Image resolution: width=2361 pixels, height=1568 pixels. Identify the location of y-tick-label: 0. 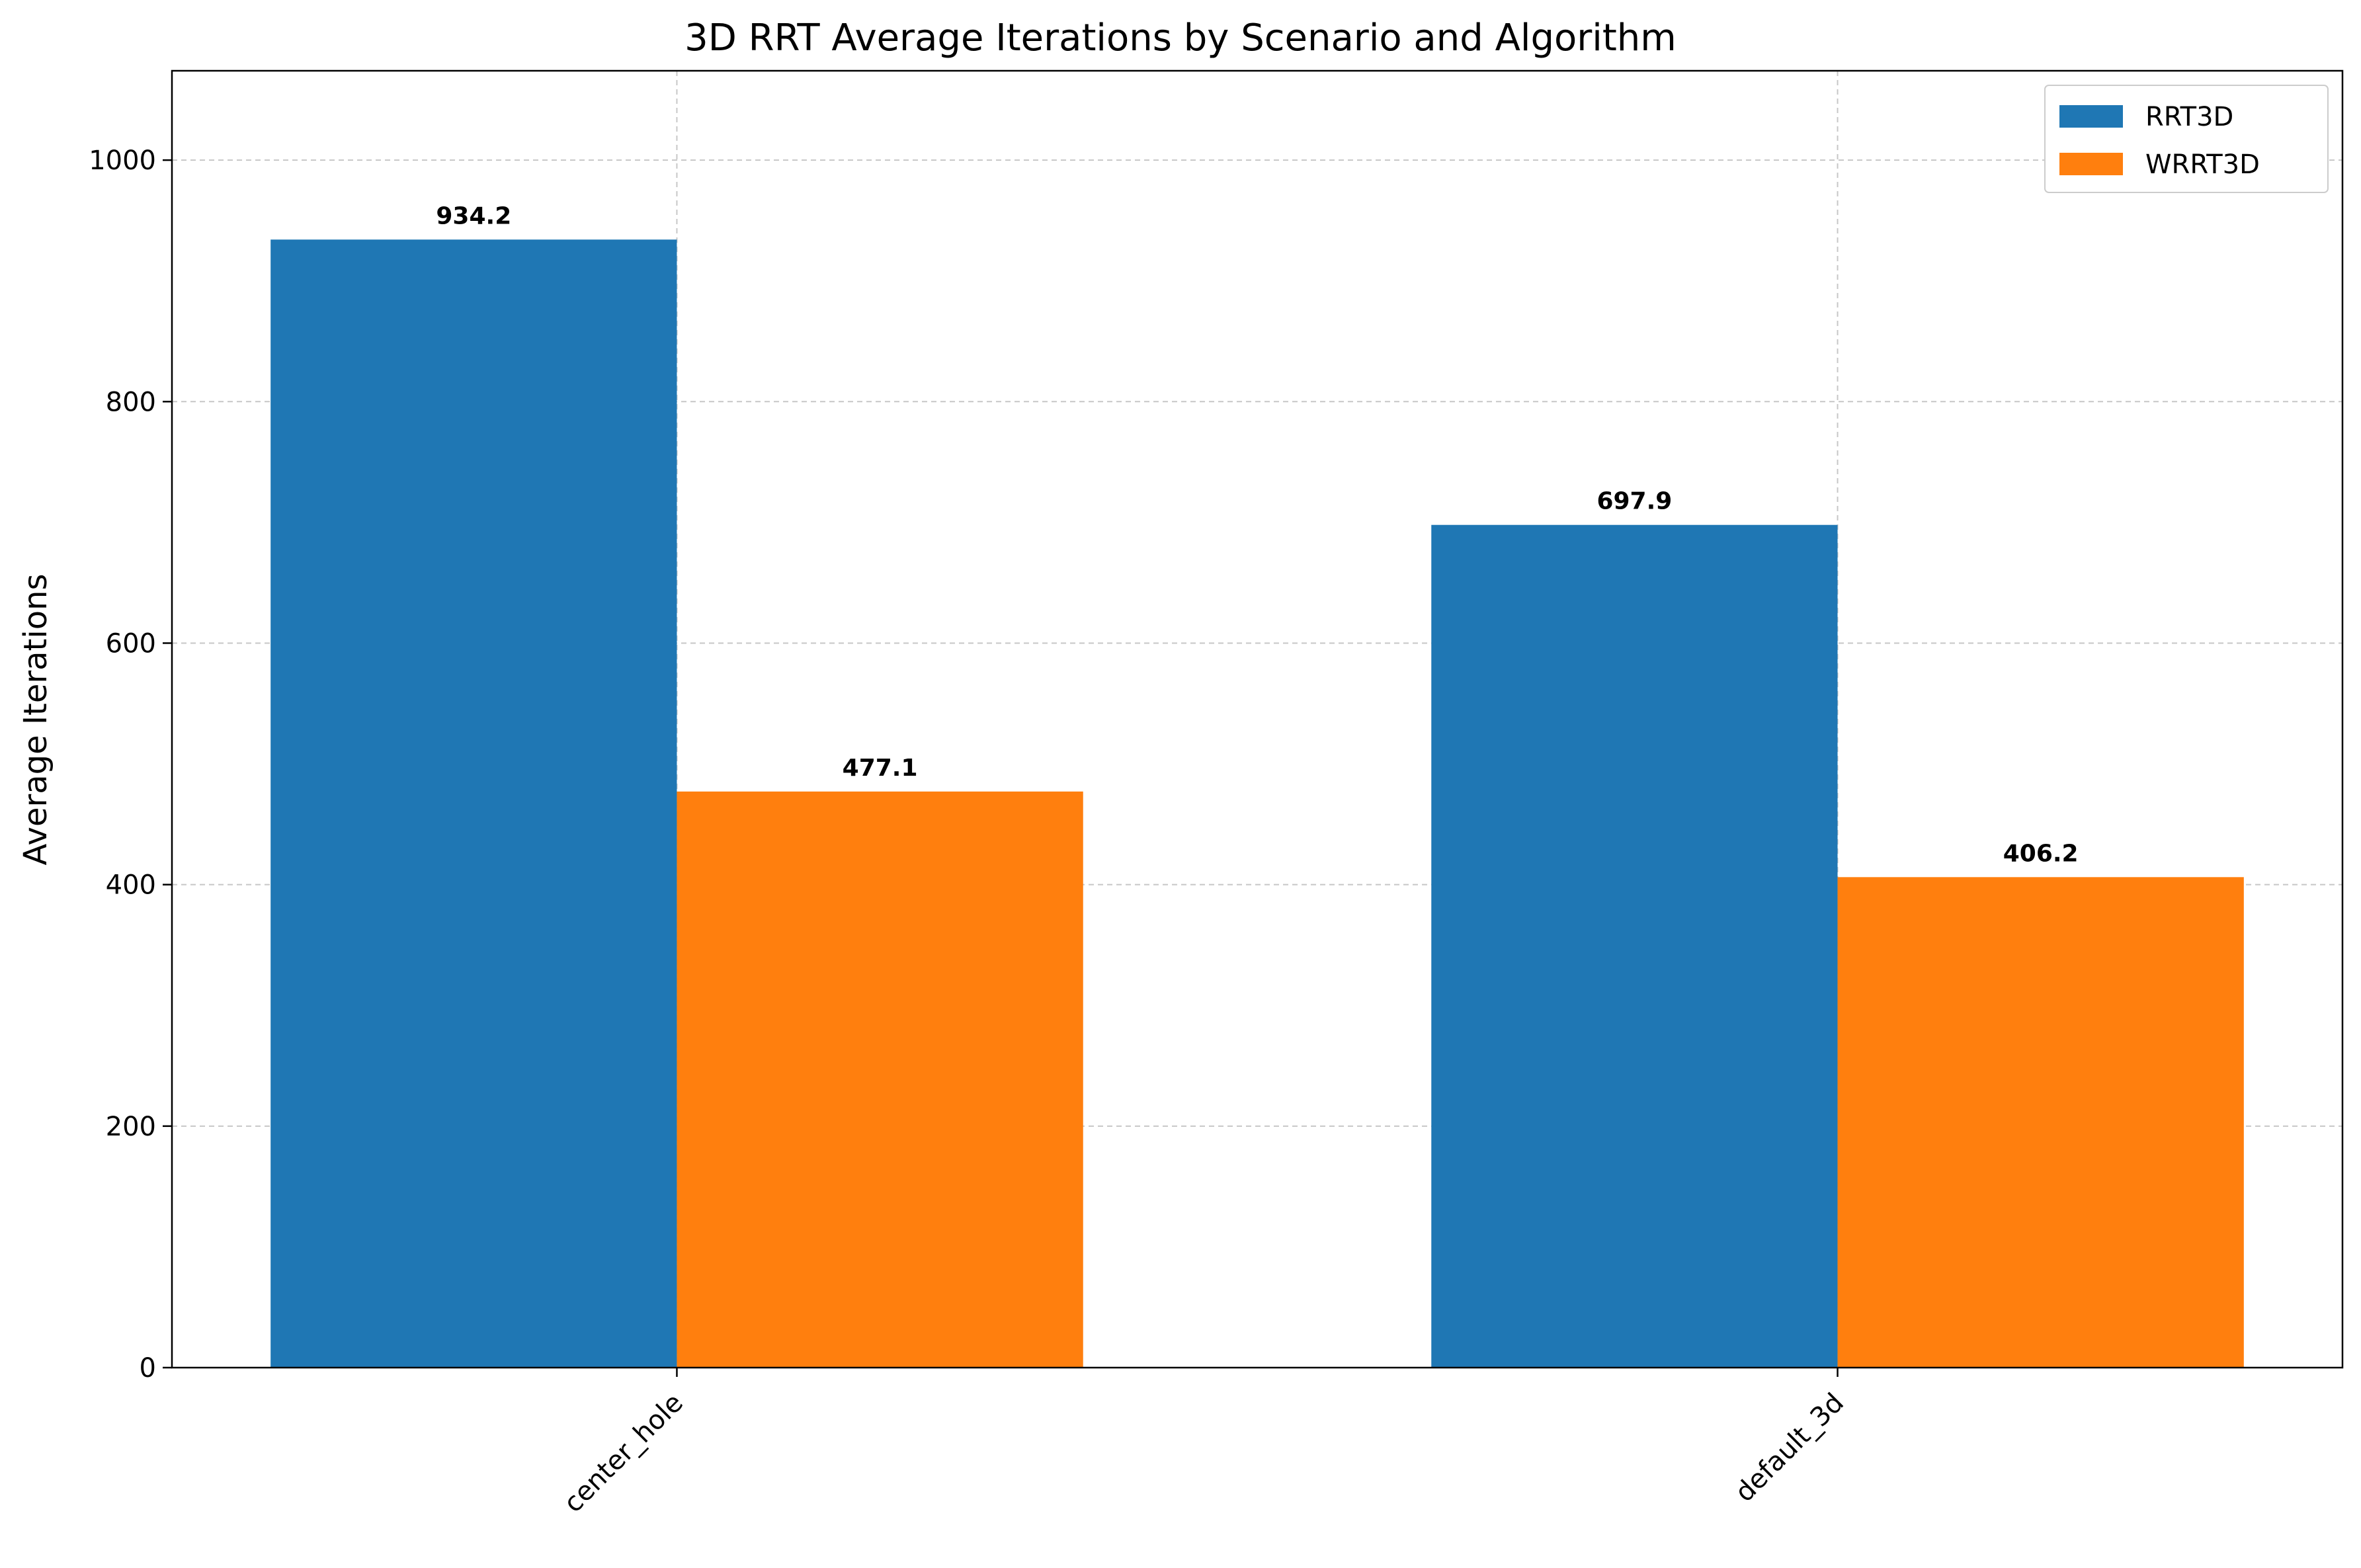
(148, 1368).